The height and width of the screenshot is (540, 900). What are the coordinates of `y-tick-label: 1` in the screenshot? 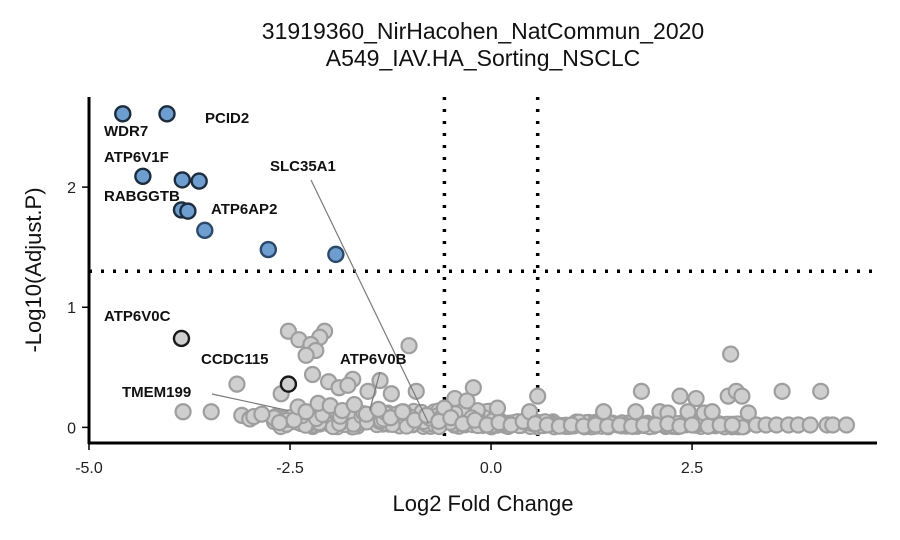 It's located at (71, 308).